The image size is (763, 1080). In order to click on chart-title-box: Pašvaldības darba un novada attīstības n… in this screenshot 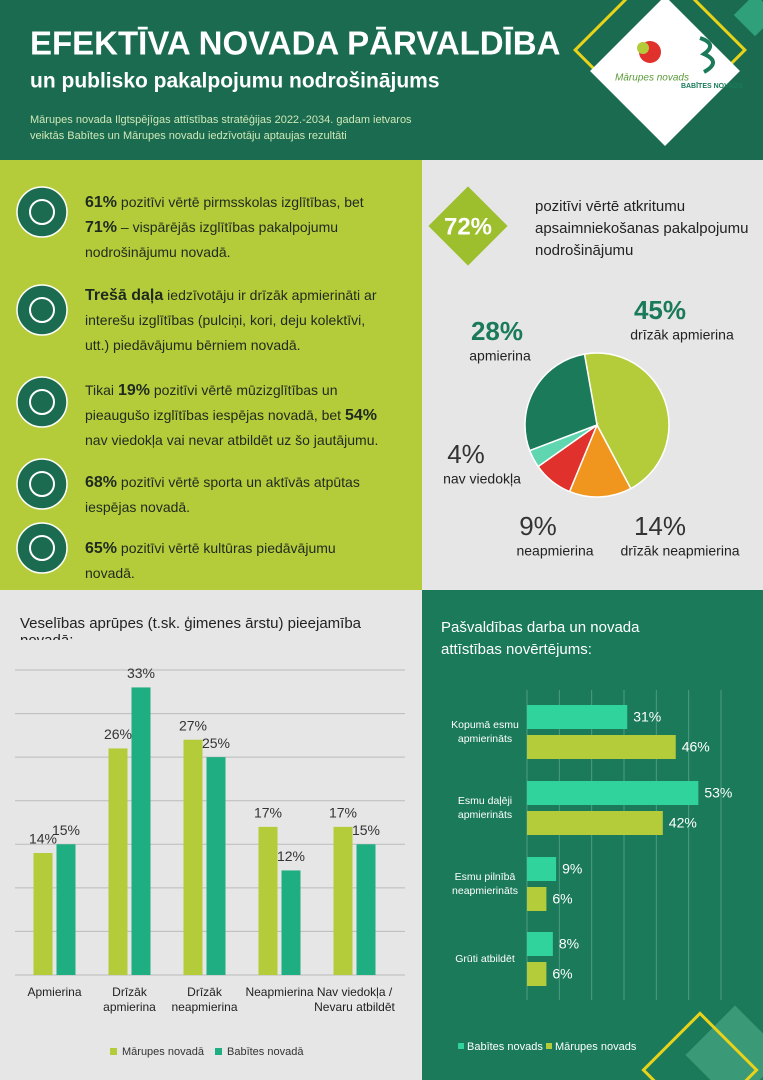, I will do `click(540, 638)`.